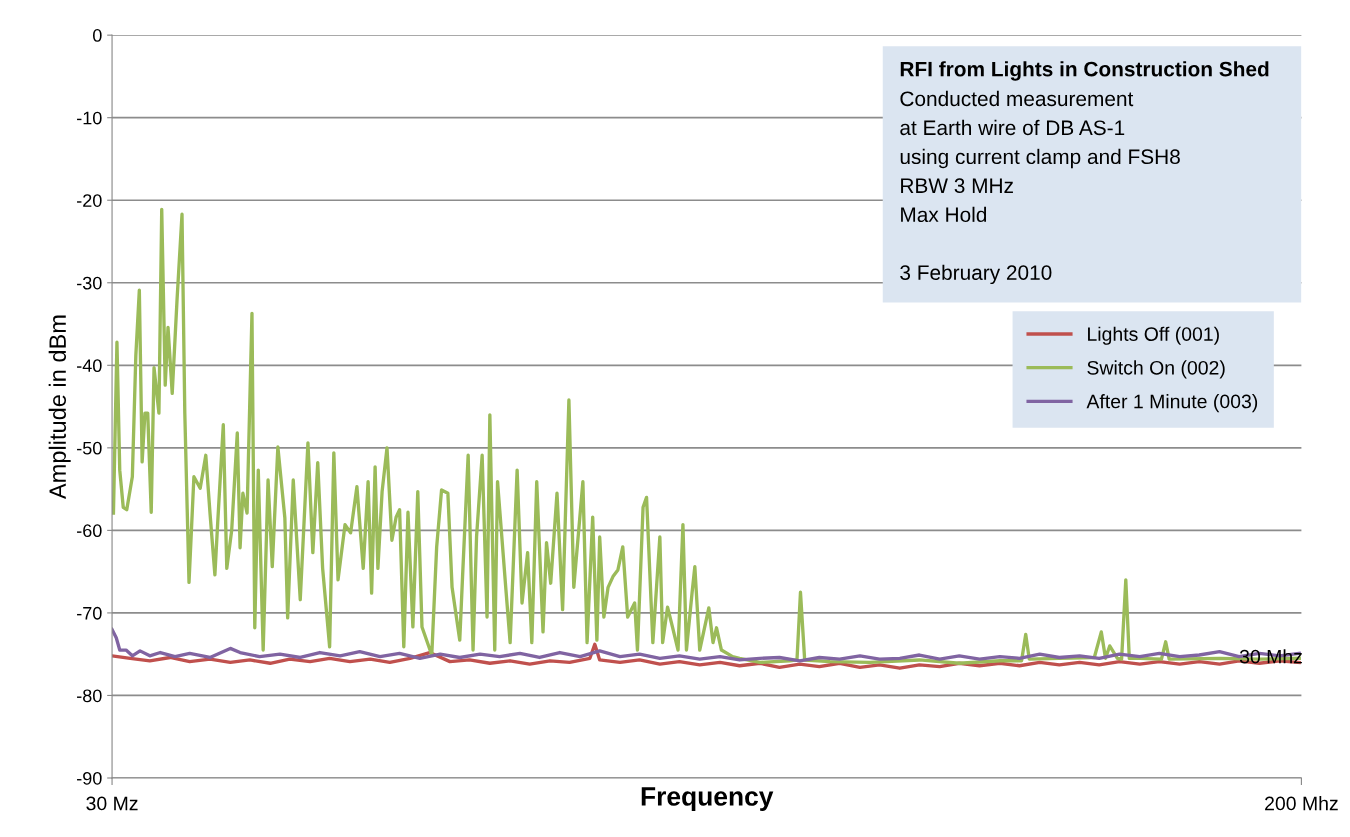 This screenshot has width=1350, height=837. Describe the element at coordinates (112, 803) in the screenshot. I see `x-tick-label: 30 Mz` at that location.